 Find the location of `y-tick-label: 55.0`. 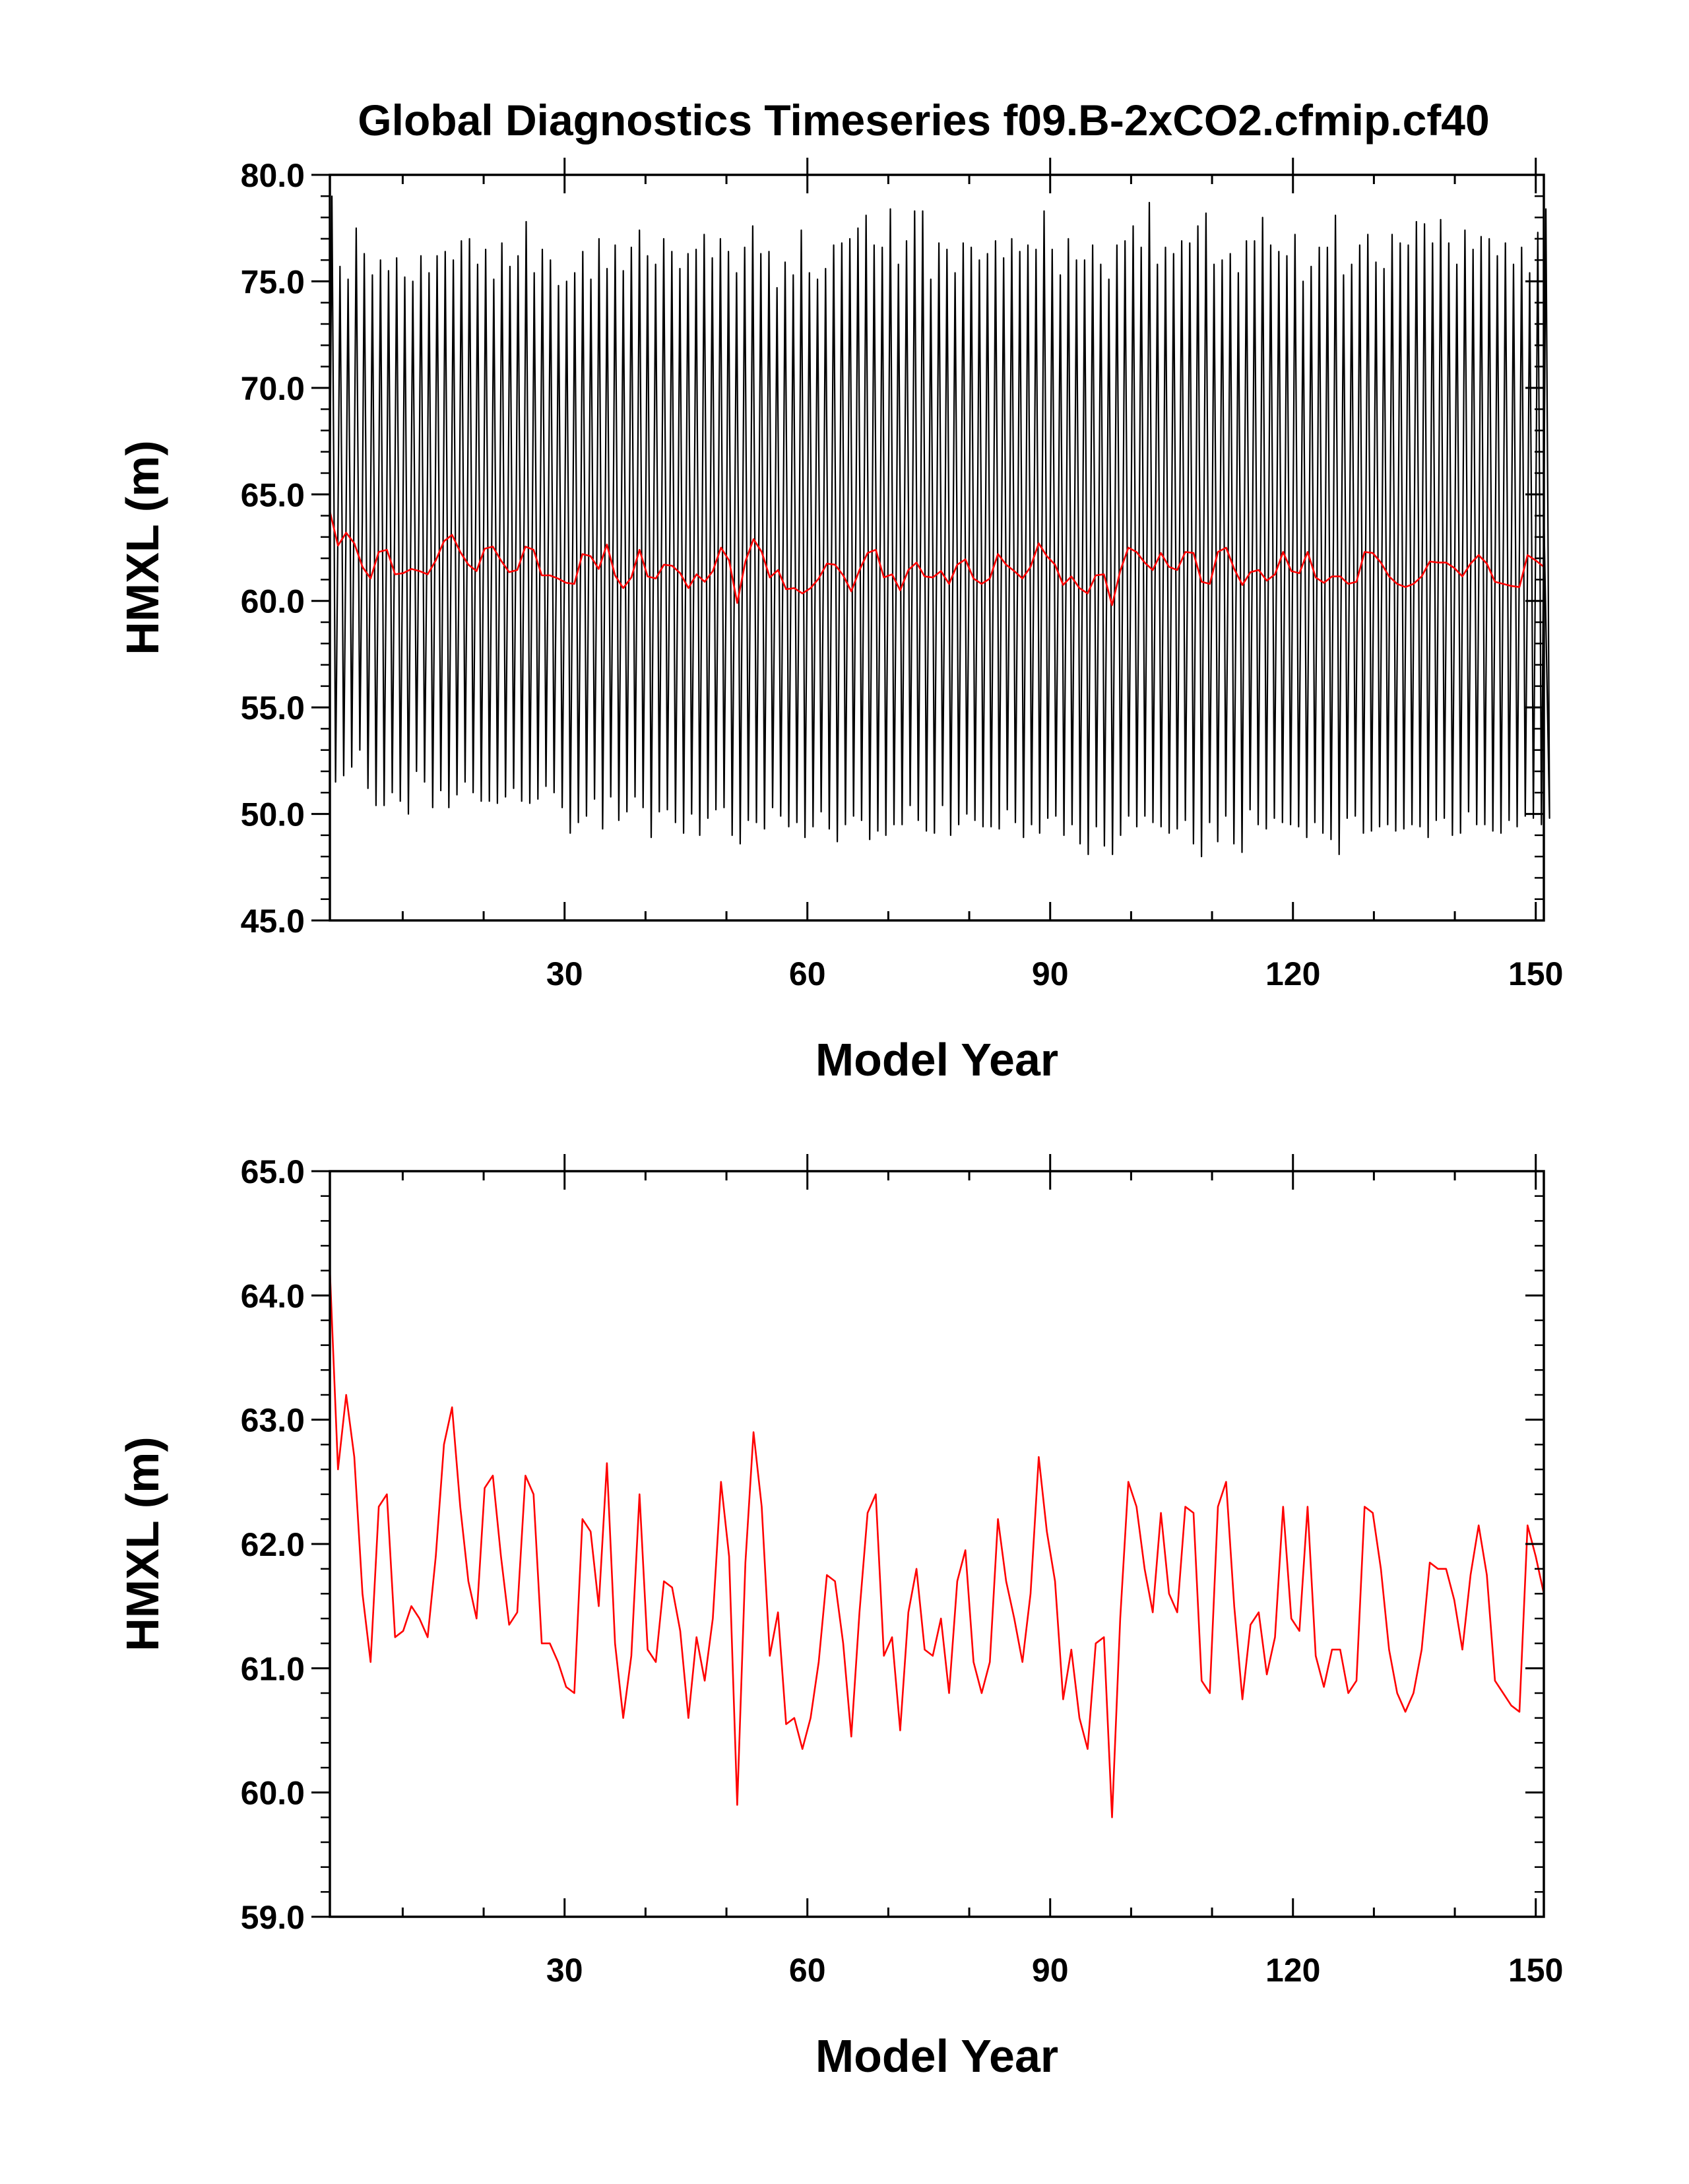

y-tick-label: 55.0 is located at coordinates (273, 708).